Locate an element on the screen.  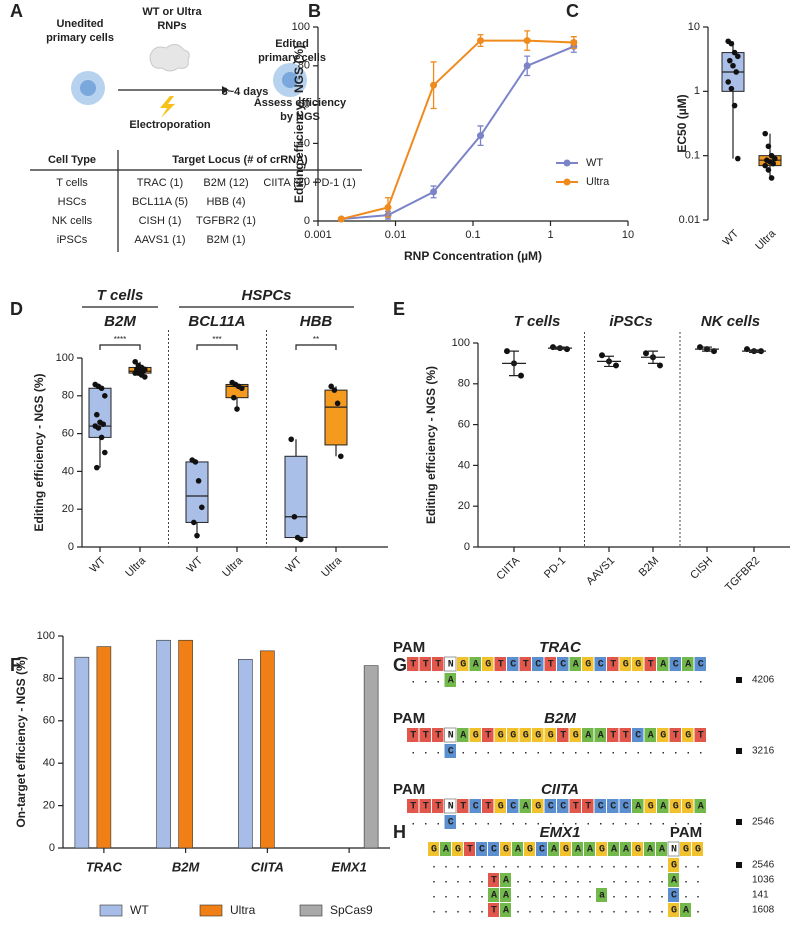
target-locus: BCL11A (5) is located at coordinates (160, 202).